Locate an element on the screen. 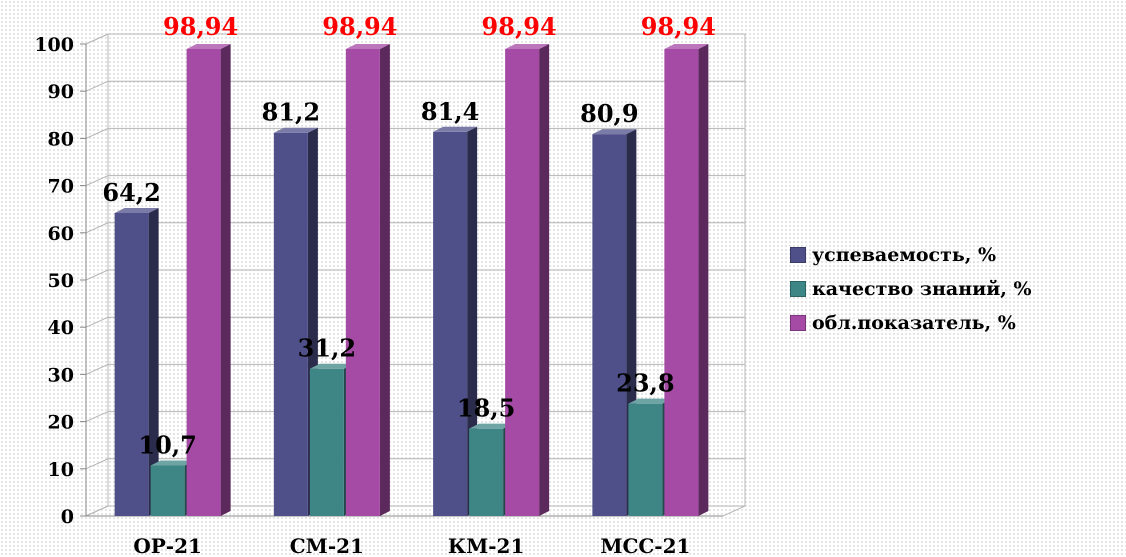 The image size is (1126, 557). x-category-labels: ОР-21 СМ-21 КМ-21 МСС-21 is located at coordinates (411, 545).